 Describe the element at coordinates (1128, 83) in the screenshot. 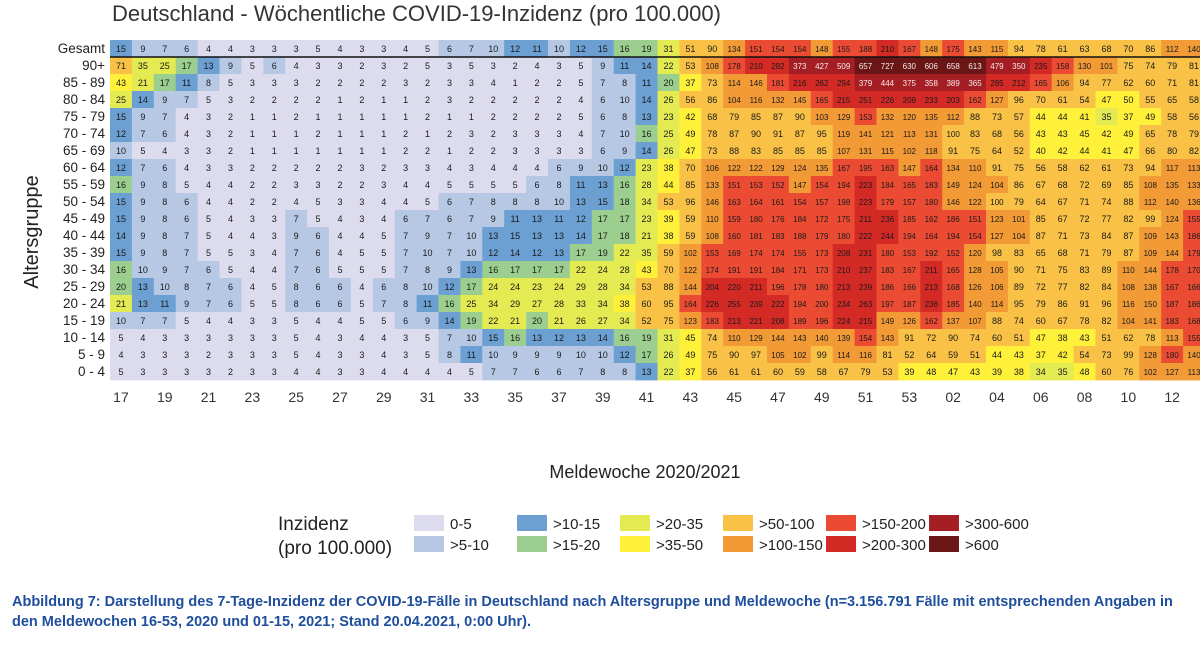

I see `cell-value-label: 62` at that location.